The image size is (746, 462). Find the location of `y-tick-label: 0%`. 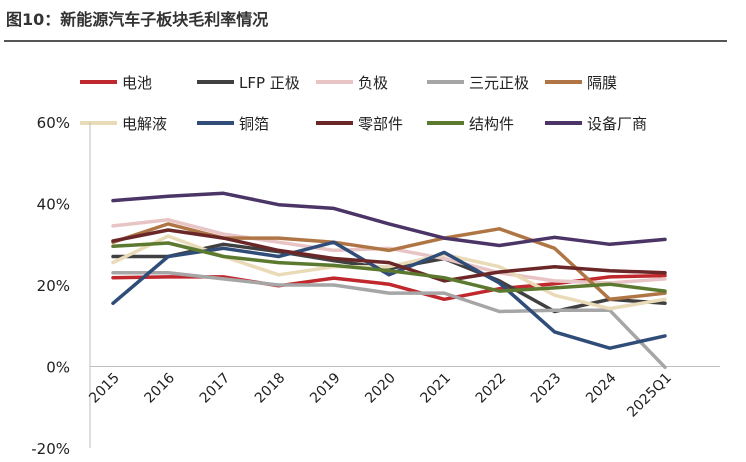

y-tick-label: 0% is located at coordinates (58, 368).